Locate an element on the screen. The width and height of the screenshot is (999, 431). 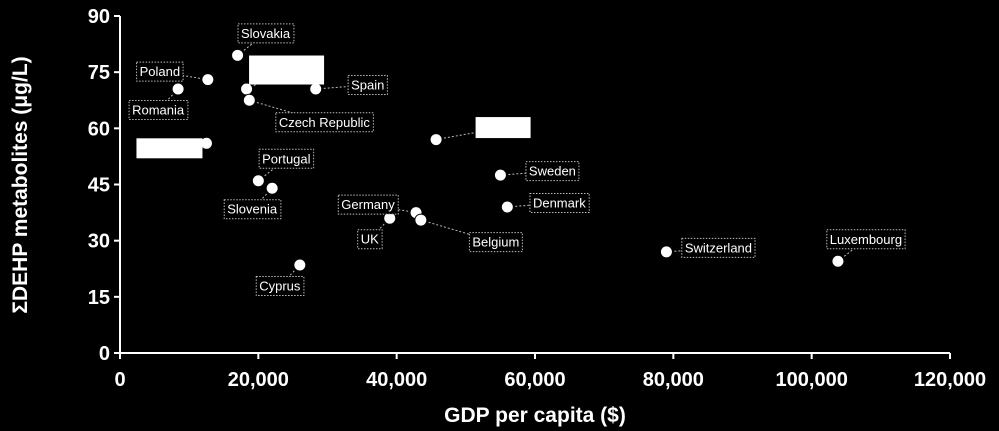
point-label: Cyprus is located at coordinates (280, 286).